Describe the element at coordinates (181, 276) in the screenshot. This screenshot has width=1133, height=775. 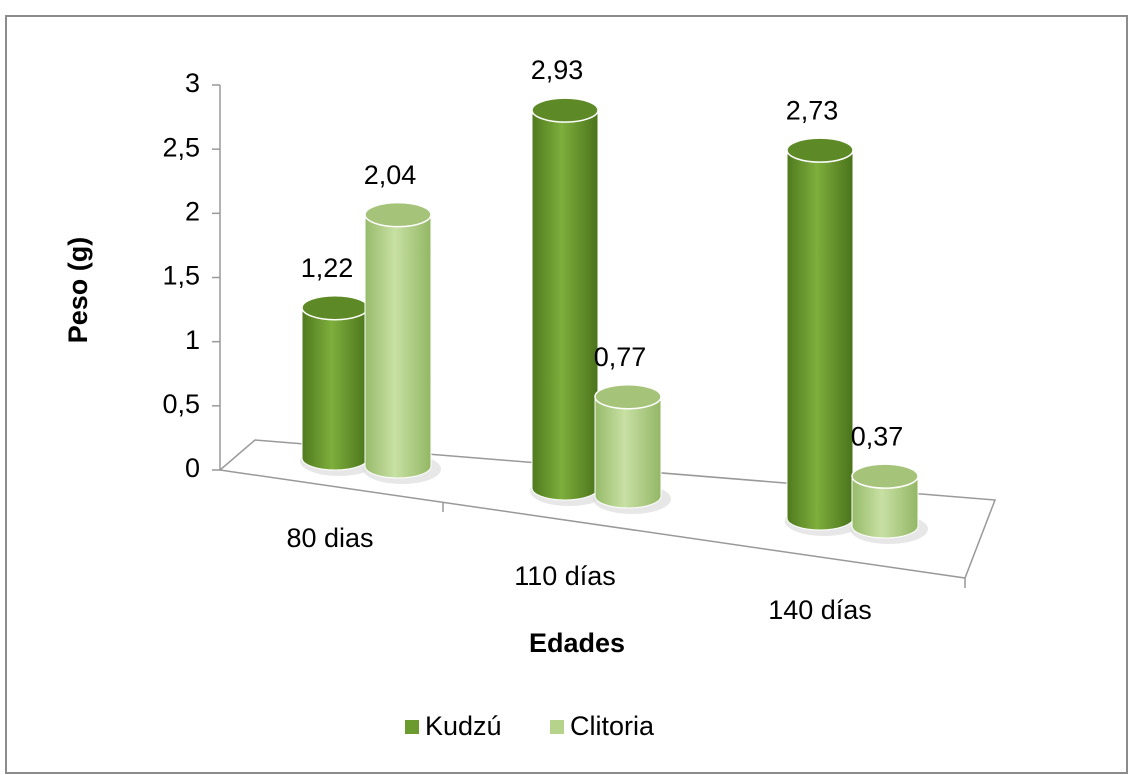
I see `y-tick-label: 1,5` at that location.